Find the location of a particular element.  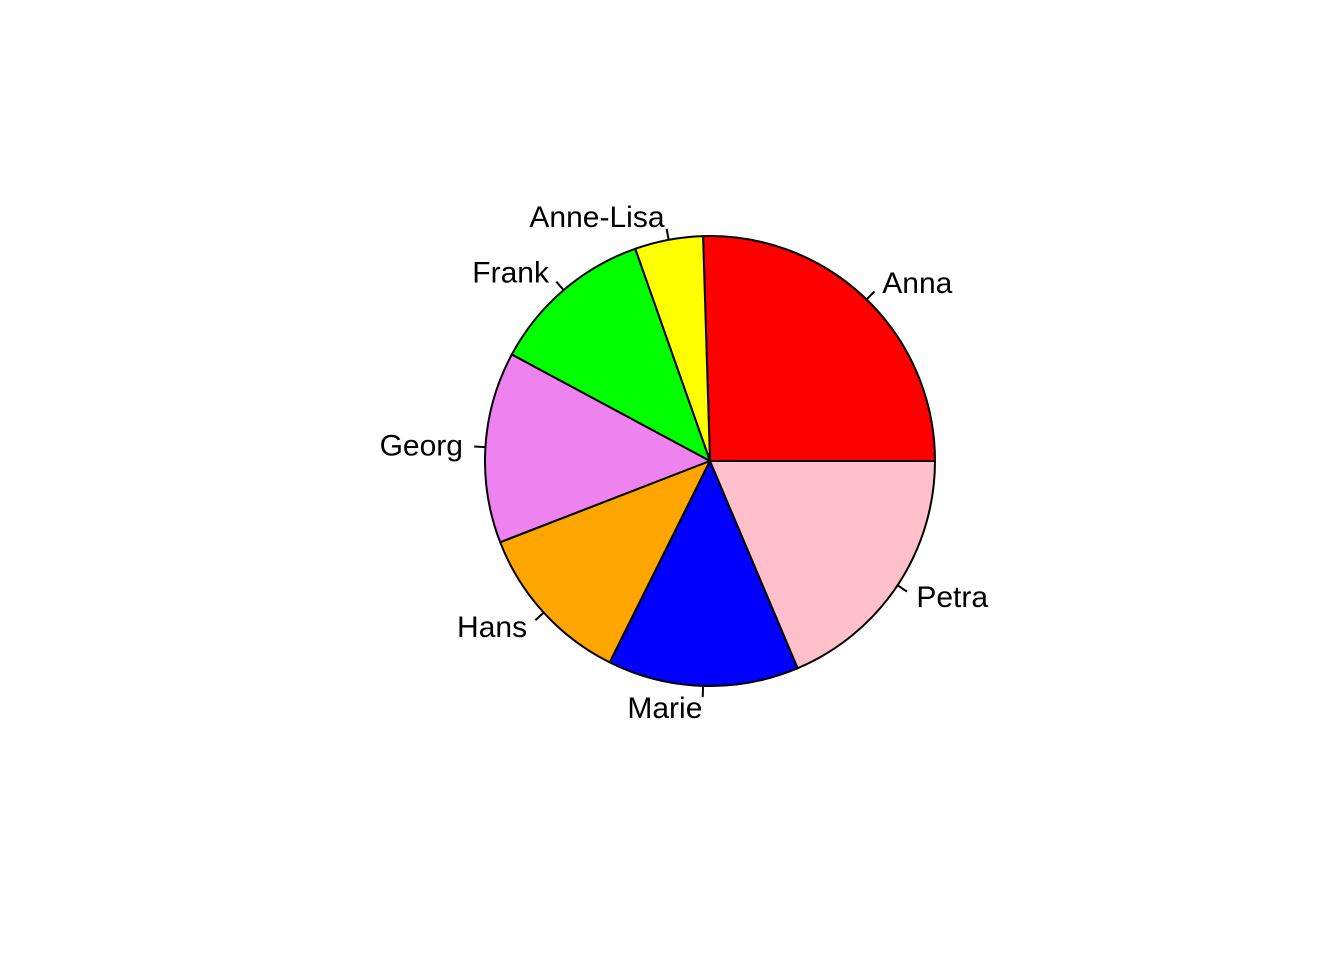

label-tick-petra is located at coordinates (902, 588).